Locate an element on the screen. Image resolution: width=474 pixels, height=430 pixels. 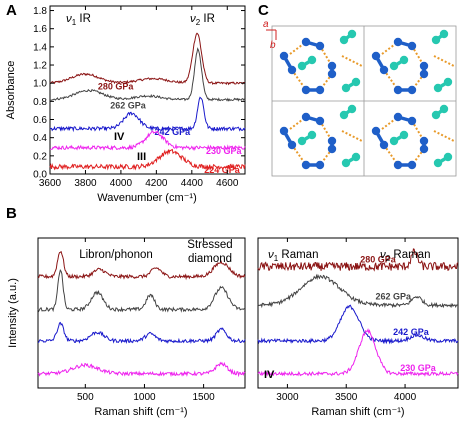
x-tick-label: 4400 is located at coordinates (192, 183).